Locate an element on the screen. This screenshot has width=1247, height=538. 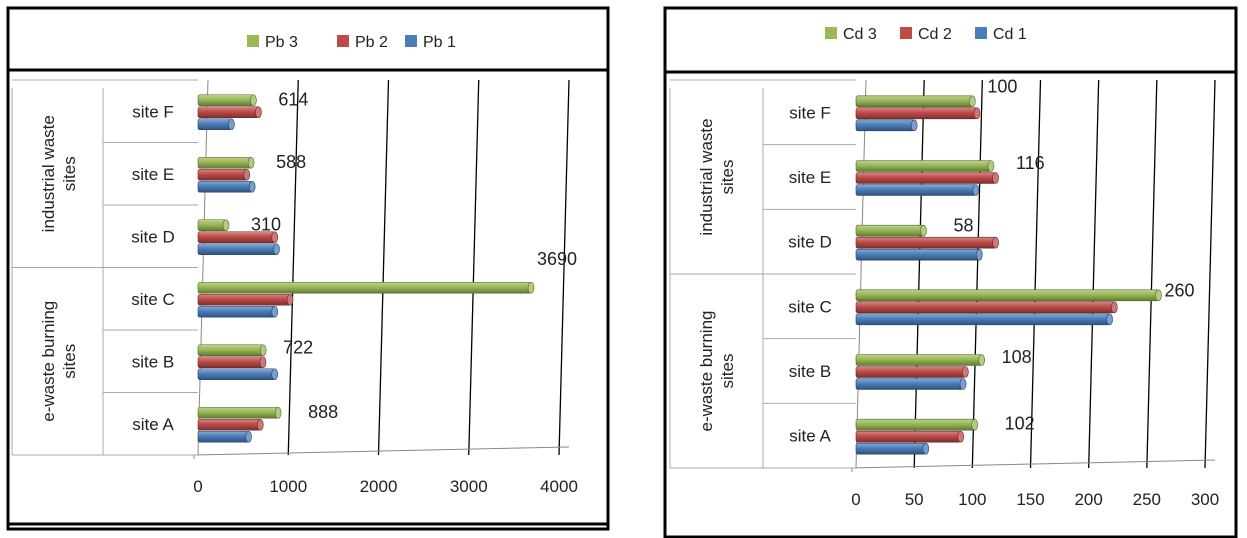
bar-cd-3-site-D is located at coordinates (889, 230).